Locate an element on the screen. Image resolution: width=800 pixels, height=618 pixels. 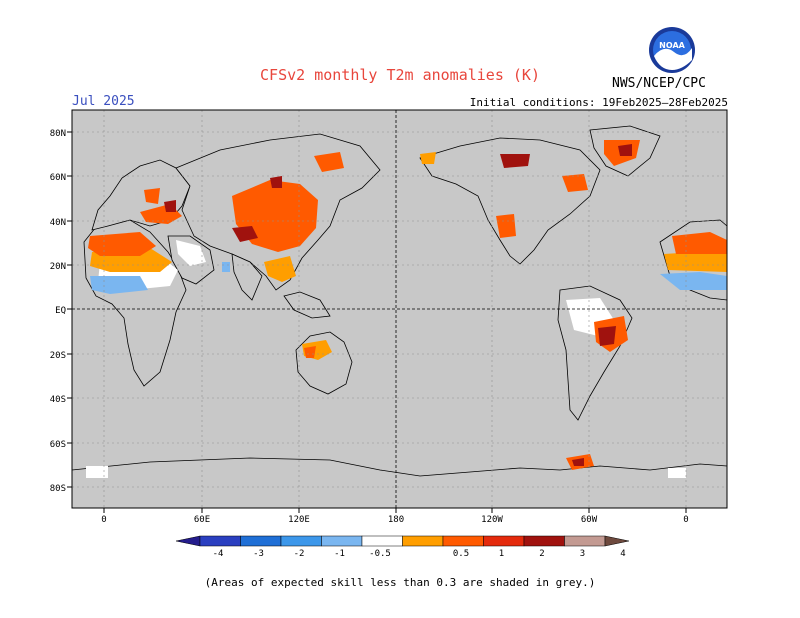
legend-label: -0.5 is located at coordinates (380, 554).